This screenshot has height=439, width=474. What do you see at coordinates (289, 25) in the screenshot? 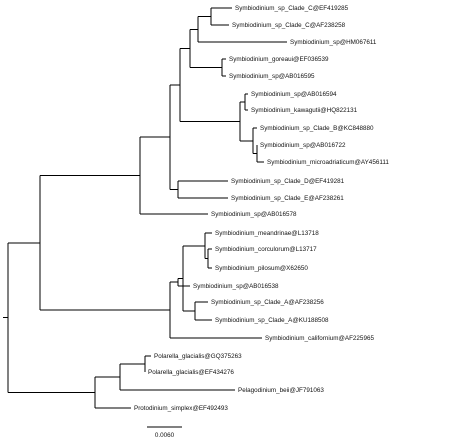
I see `leaf-label: Symbiodinium_sp_Clade_C@AF238258` at bounding box center [289, 25].